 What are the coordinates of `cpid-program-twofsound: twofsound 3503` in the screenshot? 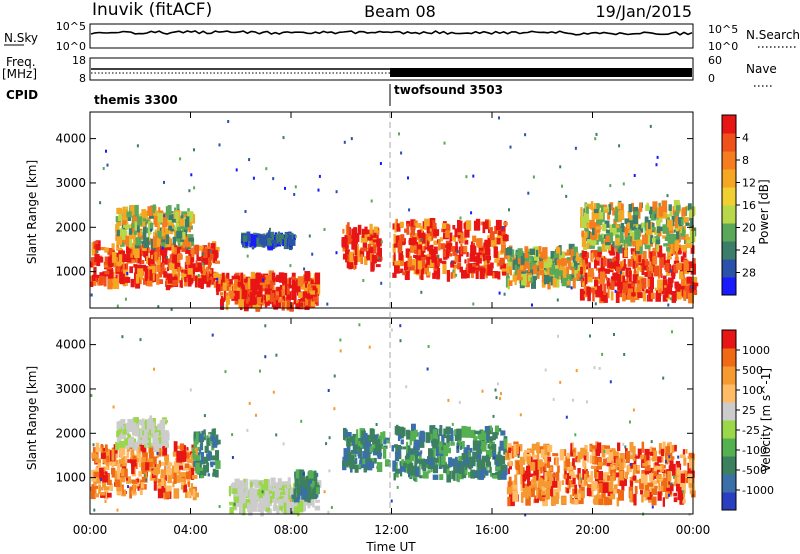 It's located at (448, 90).